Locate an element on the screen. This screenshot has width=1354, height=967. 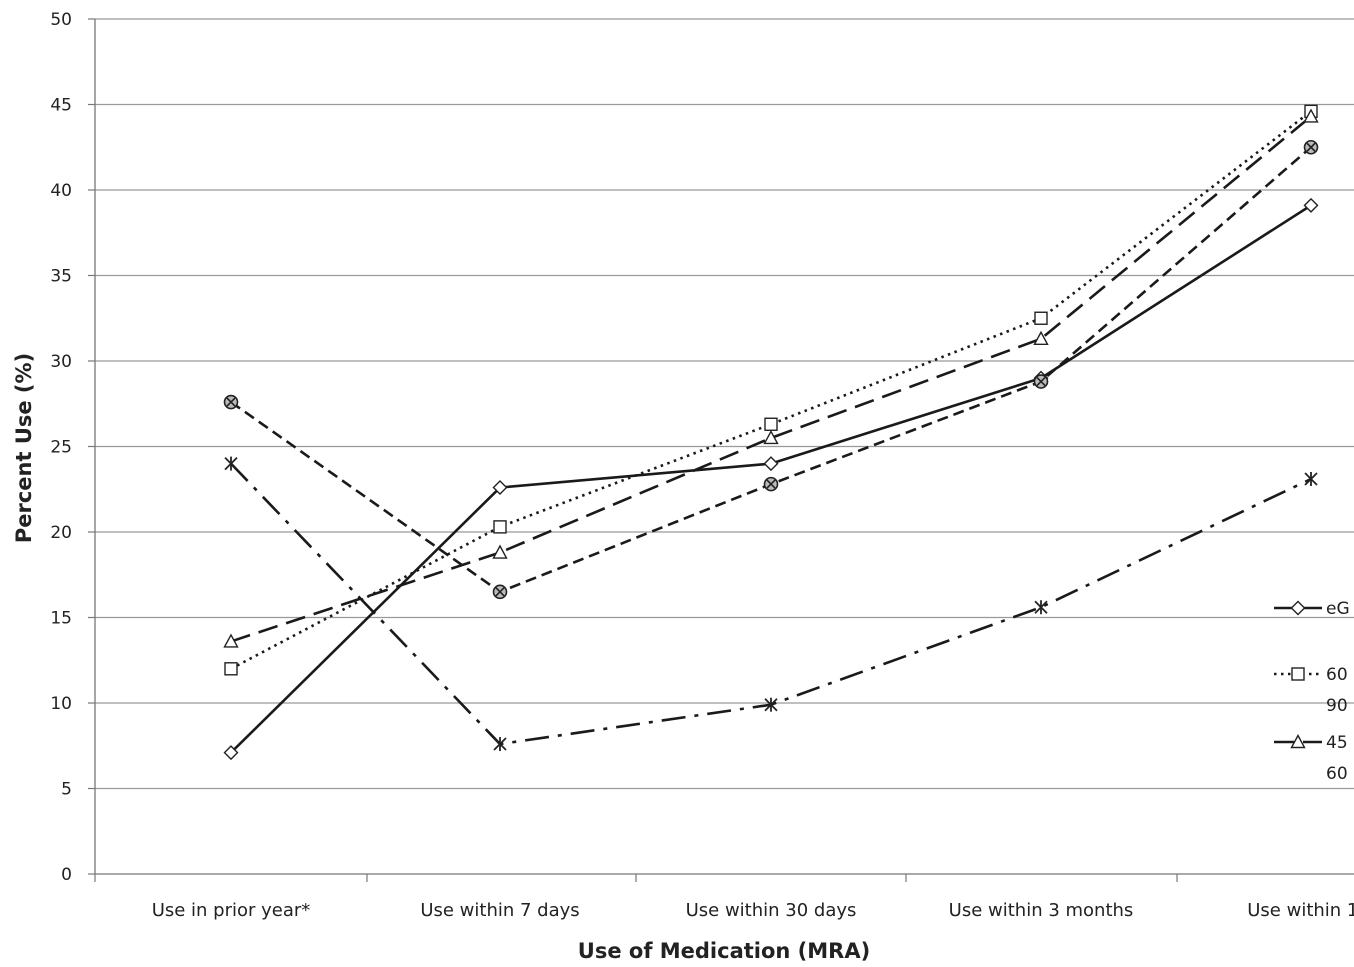
legend-label-line2: 60 is located at coordinates (1337, 774).